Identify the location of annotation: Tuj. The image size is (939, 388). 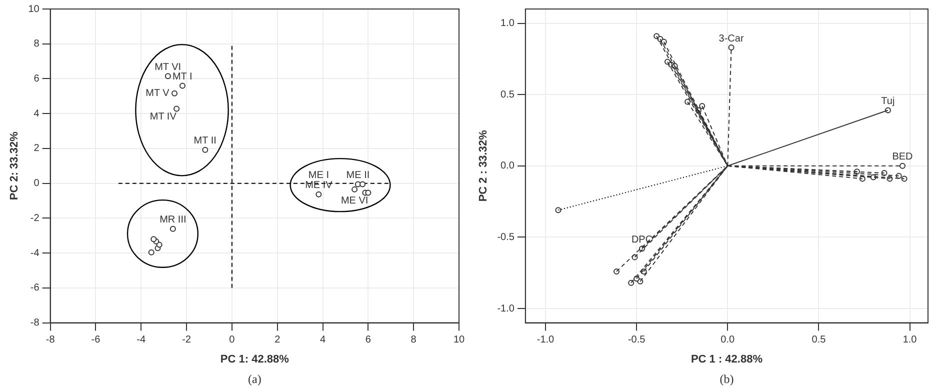
(888, 102).